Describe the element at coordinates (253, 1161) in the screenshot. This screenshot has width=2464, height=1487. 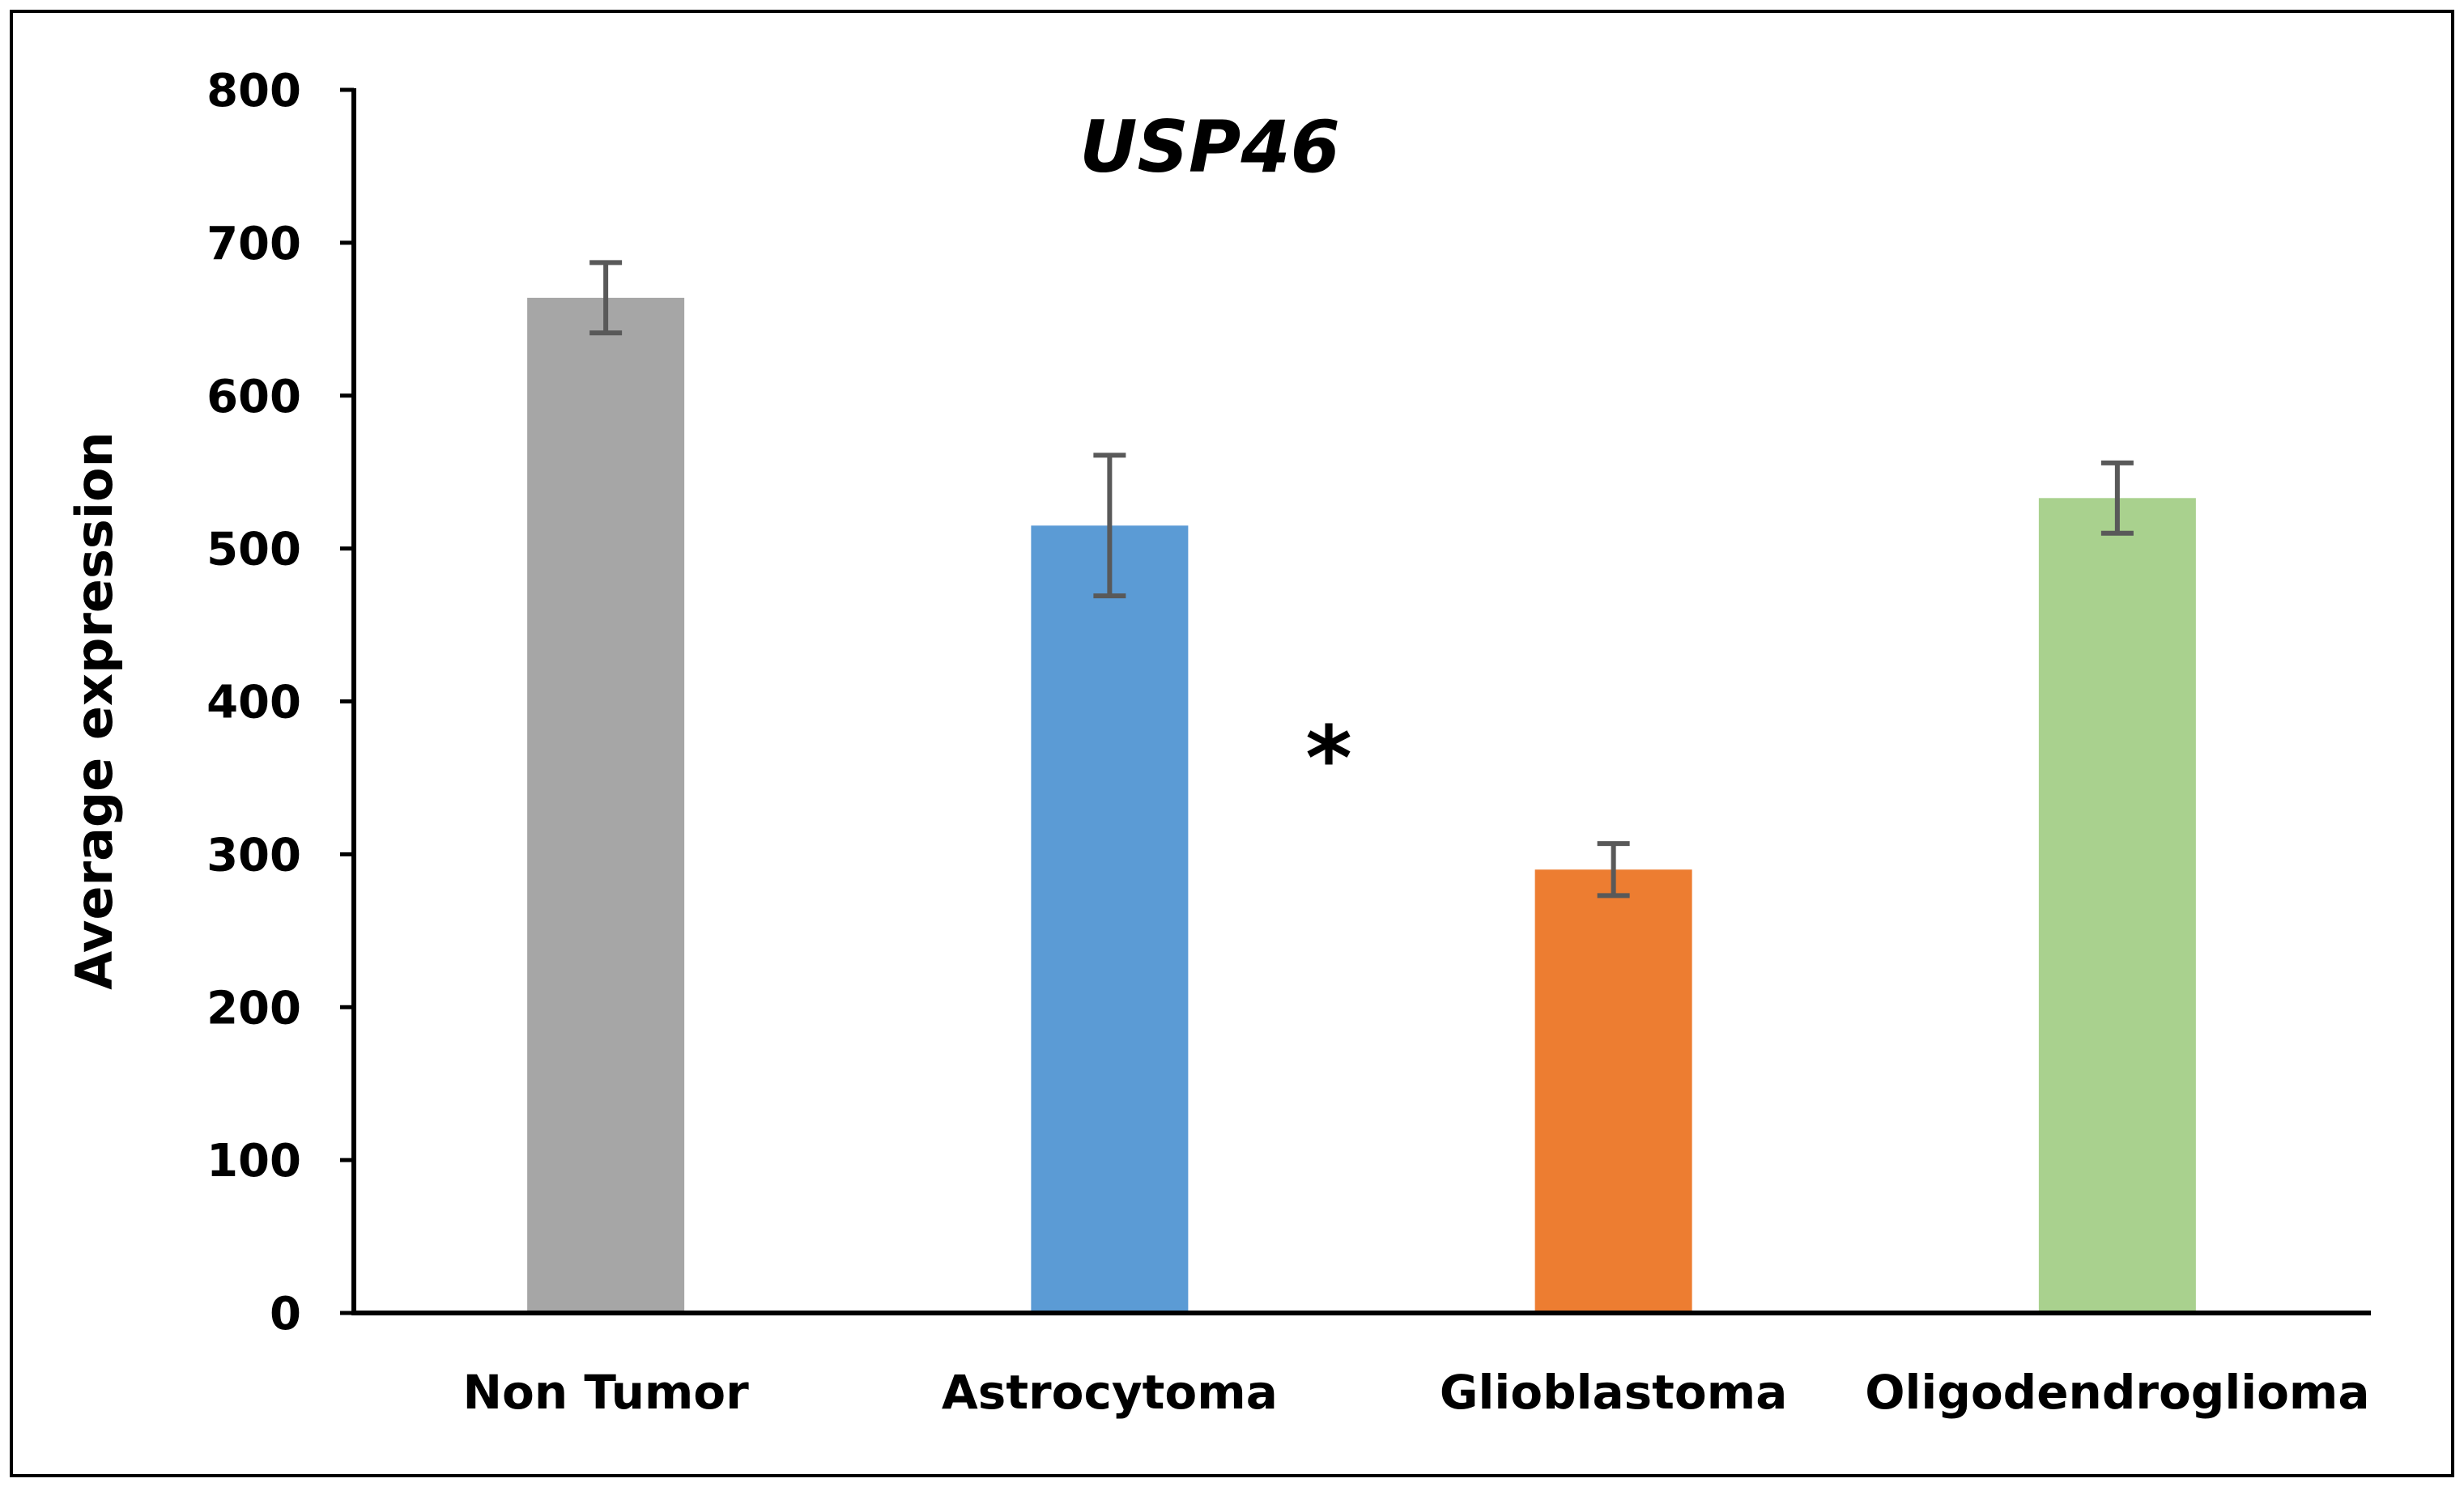
I see `y-tick-label: 100` at that location.